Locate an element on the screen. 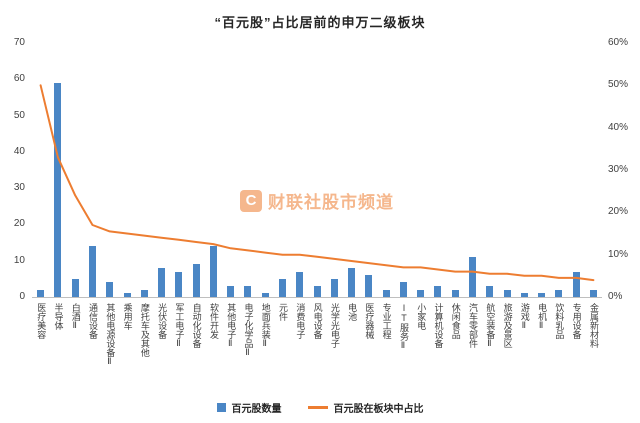 The image size is (640, 423). line-swatch-icon is located at coordinates (317, 407).